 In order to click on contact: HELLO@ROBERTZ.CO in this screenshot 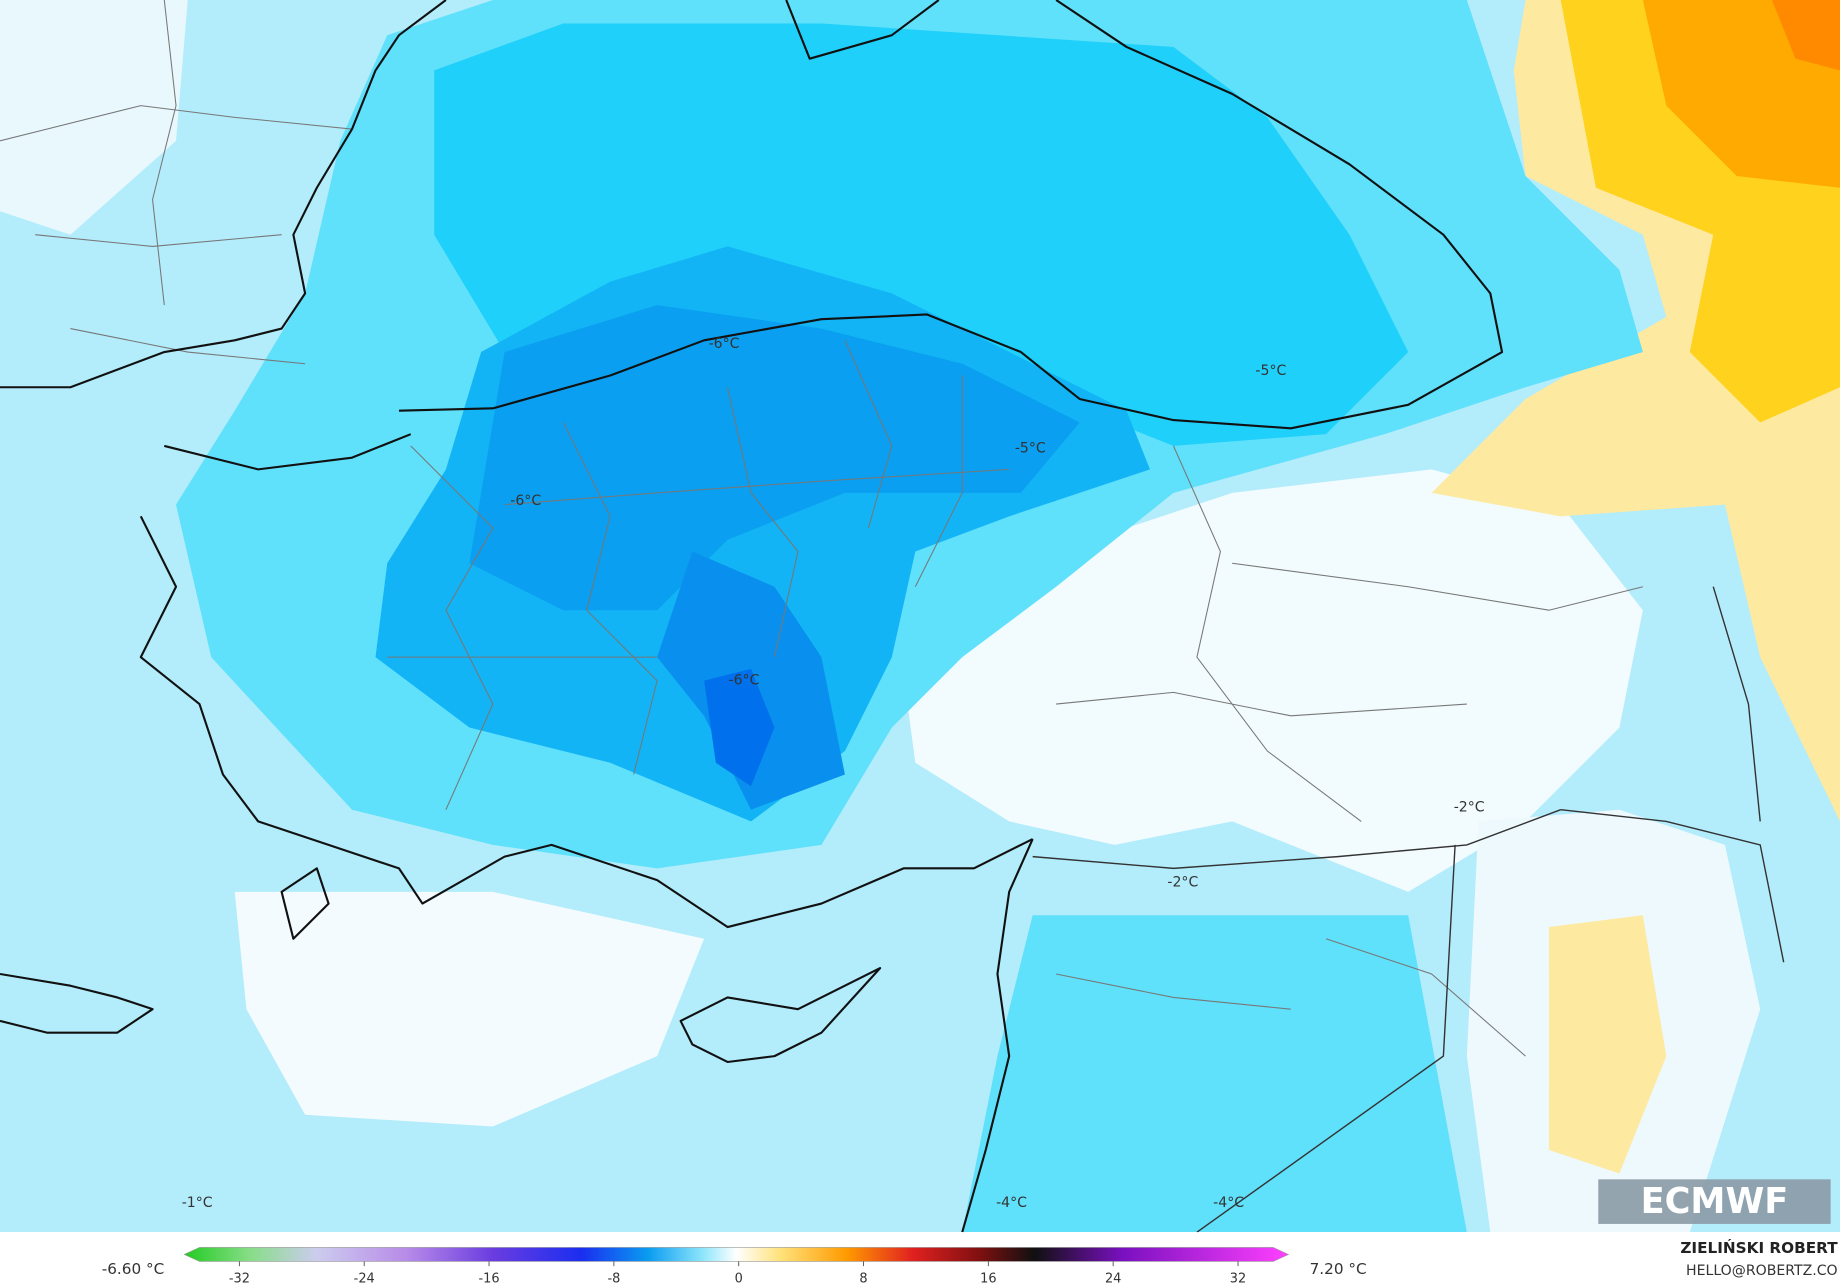, I will do `click(1762, 1271)`.